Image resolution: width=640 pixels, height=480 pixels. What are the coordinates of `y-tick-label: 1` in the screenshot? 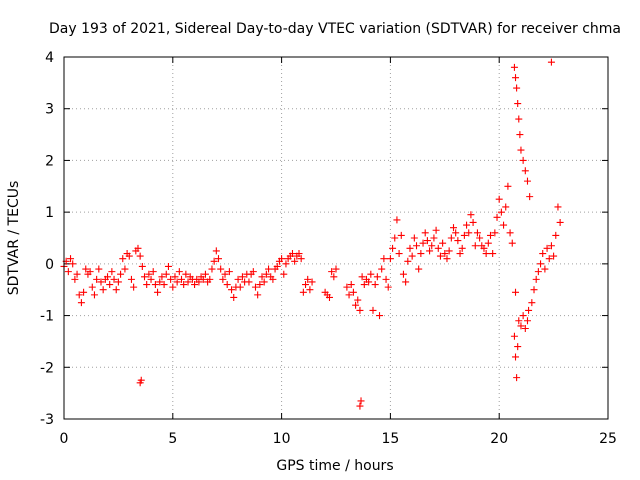 It's located at (49, 213).